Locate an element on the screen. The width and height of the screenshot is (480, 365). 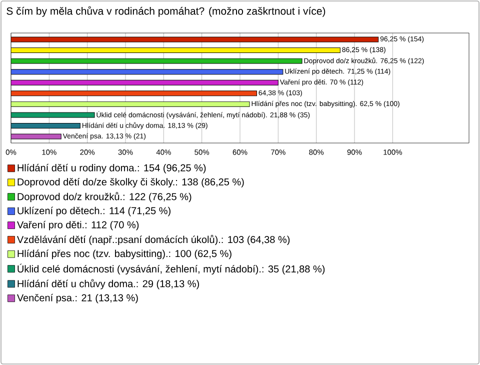
legend-label: Hlídání dětí u chůvy doma.: 29 (18,13 %) is located at coordinates (108, 284).